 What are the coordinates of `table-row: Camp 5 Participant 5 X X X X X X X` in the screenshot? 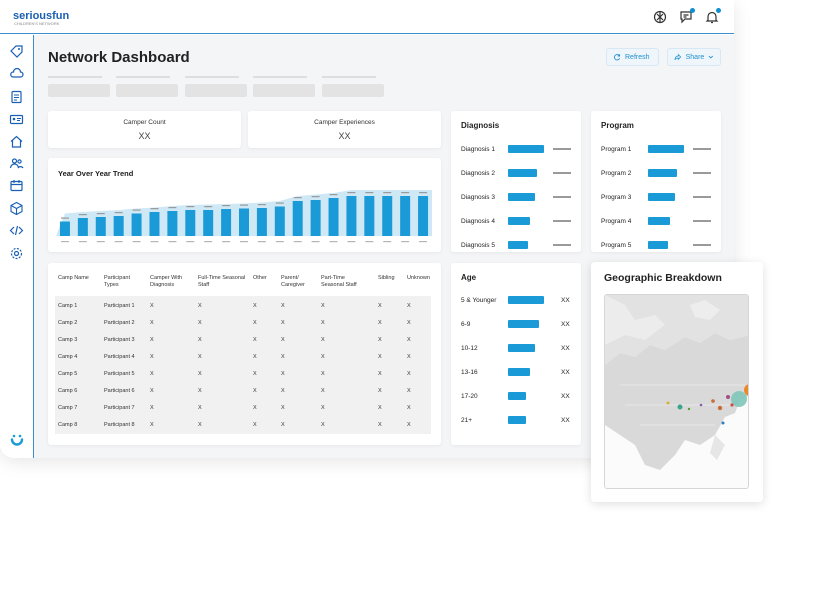 It's located at (243, 374).